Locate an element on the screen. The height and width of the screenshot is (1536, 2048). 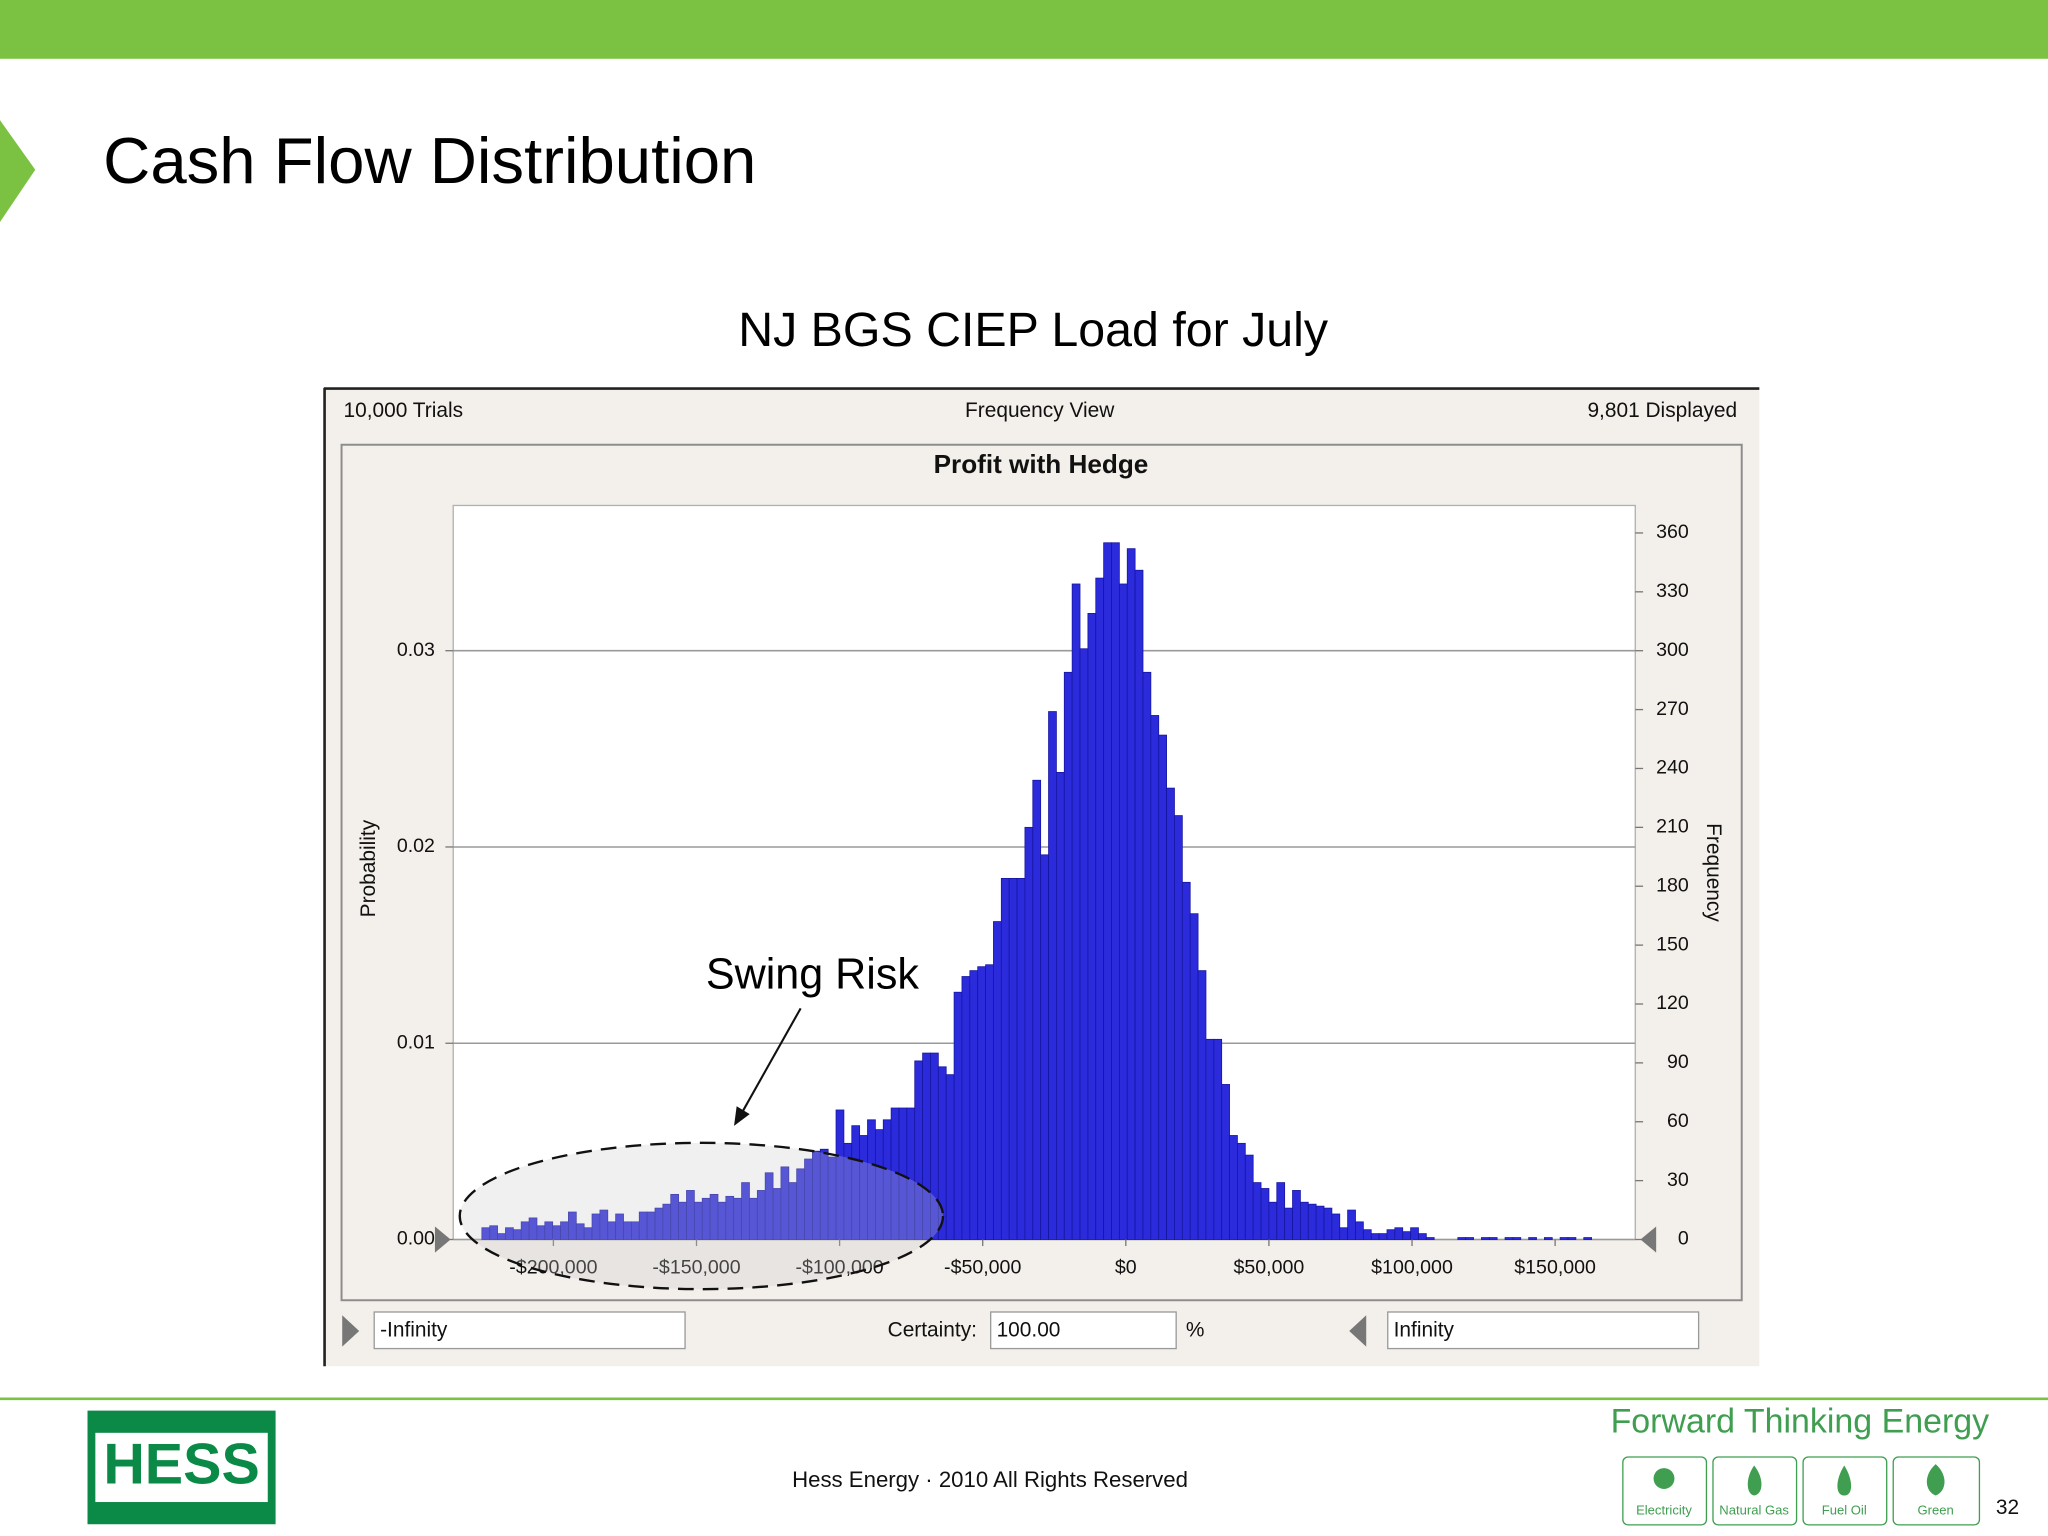
y-tick-label: 120 is located at coordinates (1672, 1003).